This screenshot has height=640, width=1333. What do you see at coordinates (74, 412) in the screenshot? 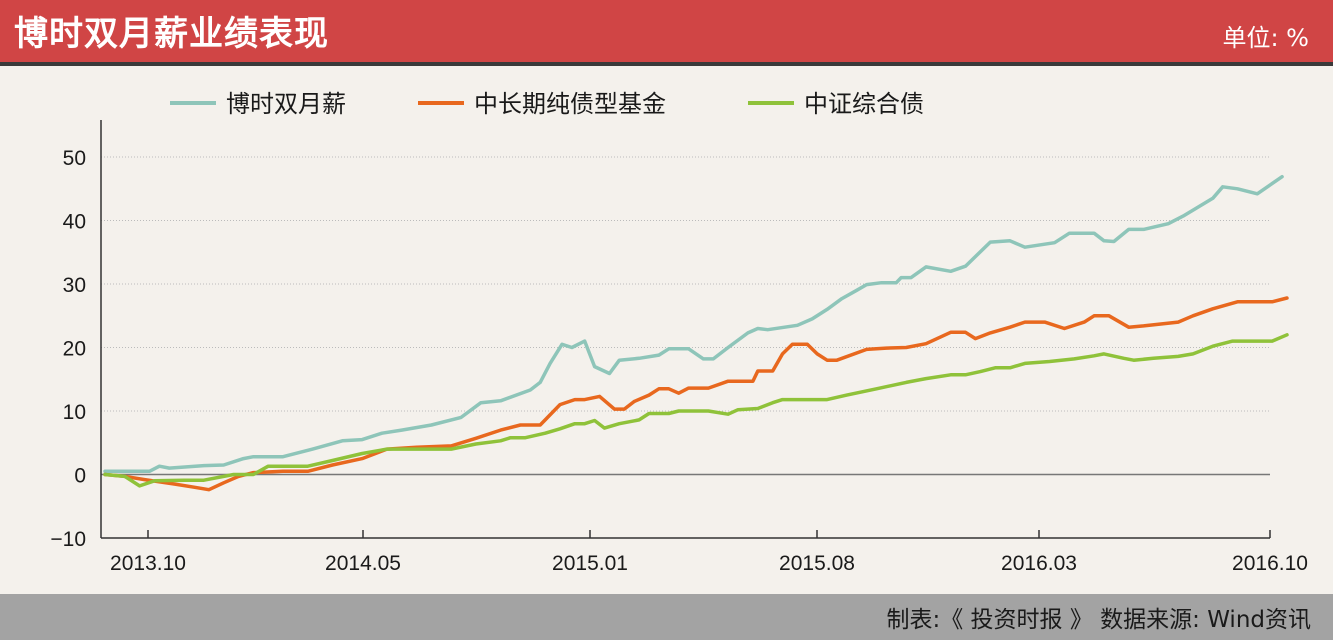
I see `y-tick-label: 10` at bounding box center [74, 412].